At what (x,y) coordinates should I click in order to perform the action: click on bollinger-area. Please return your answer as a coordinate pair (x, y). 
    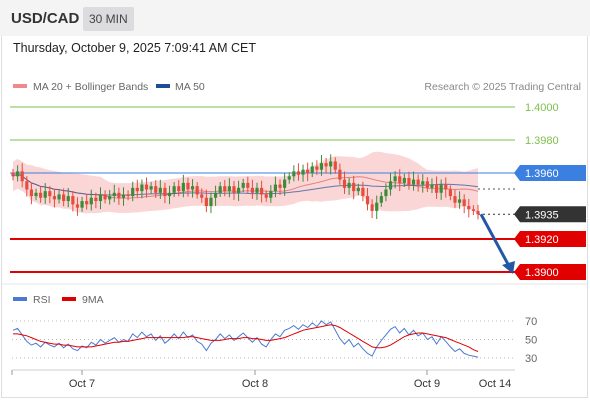
    Looking at the image, I should click on (245, 183).